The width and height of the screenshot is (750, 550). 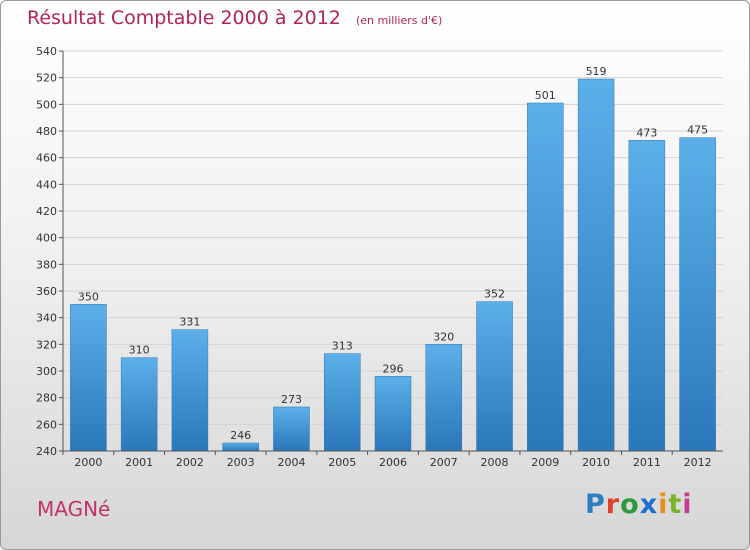 What do you see at coordinates (342, 346) in the screenshot?
I see `data-label: 313` at bounding box center [342, 346].